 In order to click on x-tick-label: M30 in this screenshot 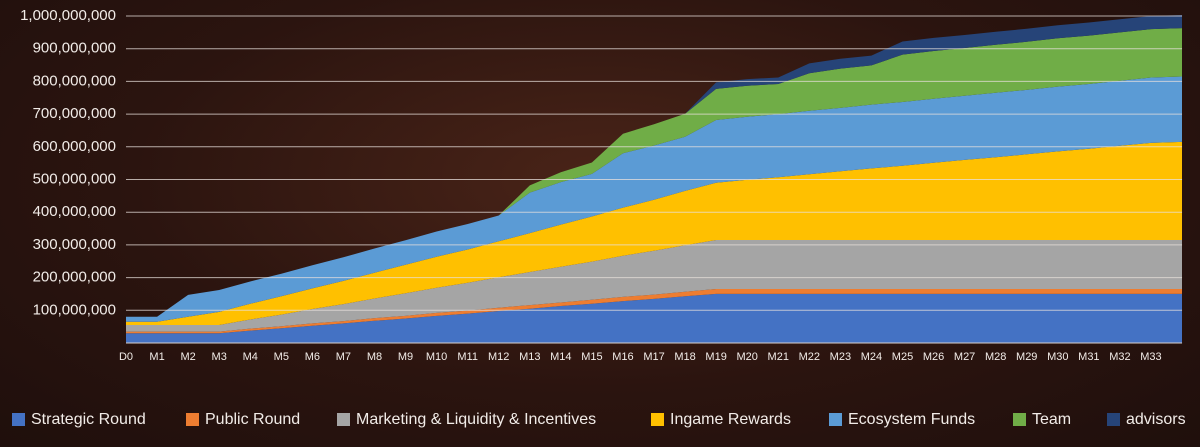, I will do `click(1057, 357)`.